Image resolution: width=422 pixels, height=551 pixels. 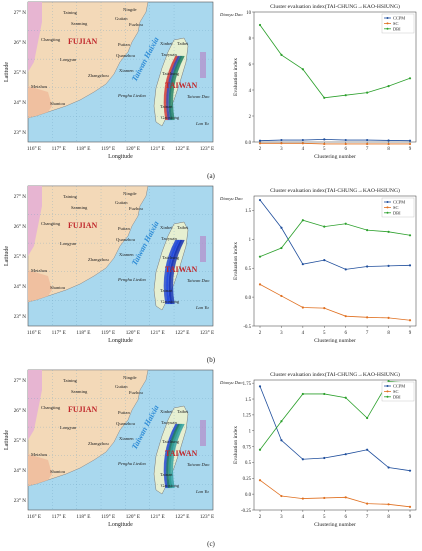 I want to click on lat-tick: 26° N, so click(x=20, y=410).